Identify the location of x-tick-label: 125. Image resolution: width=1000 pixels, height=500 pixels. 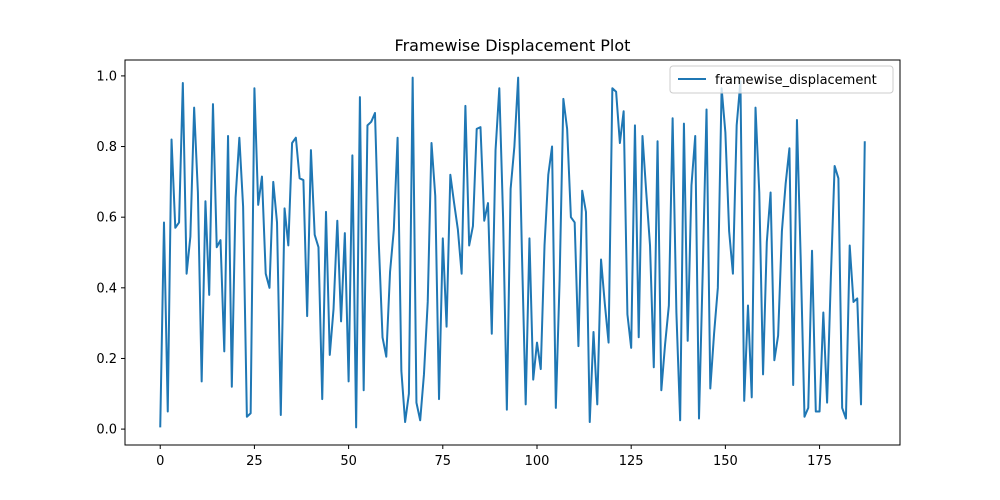
(631, 461).